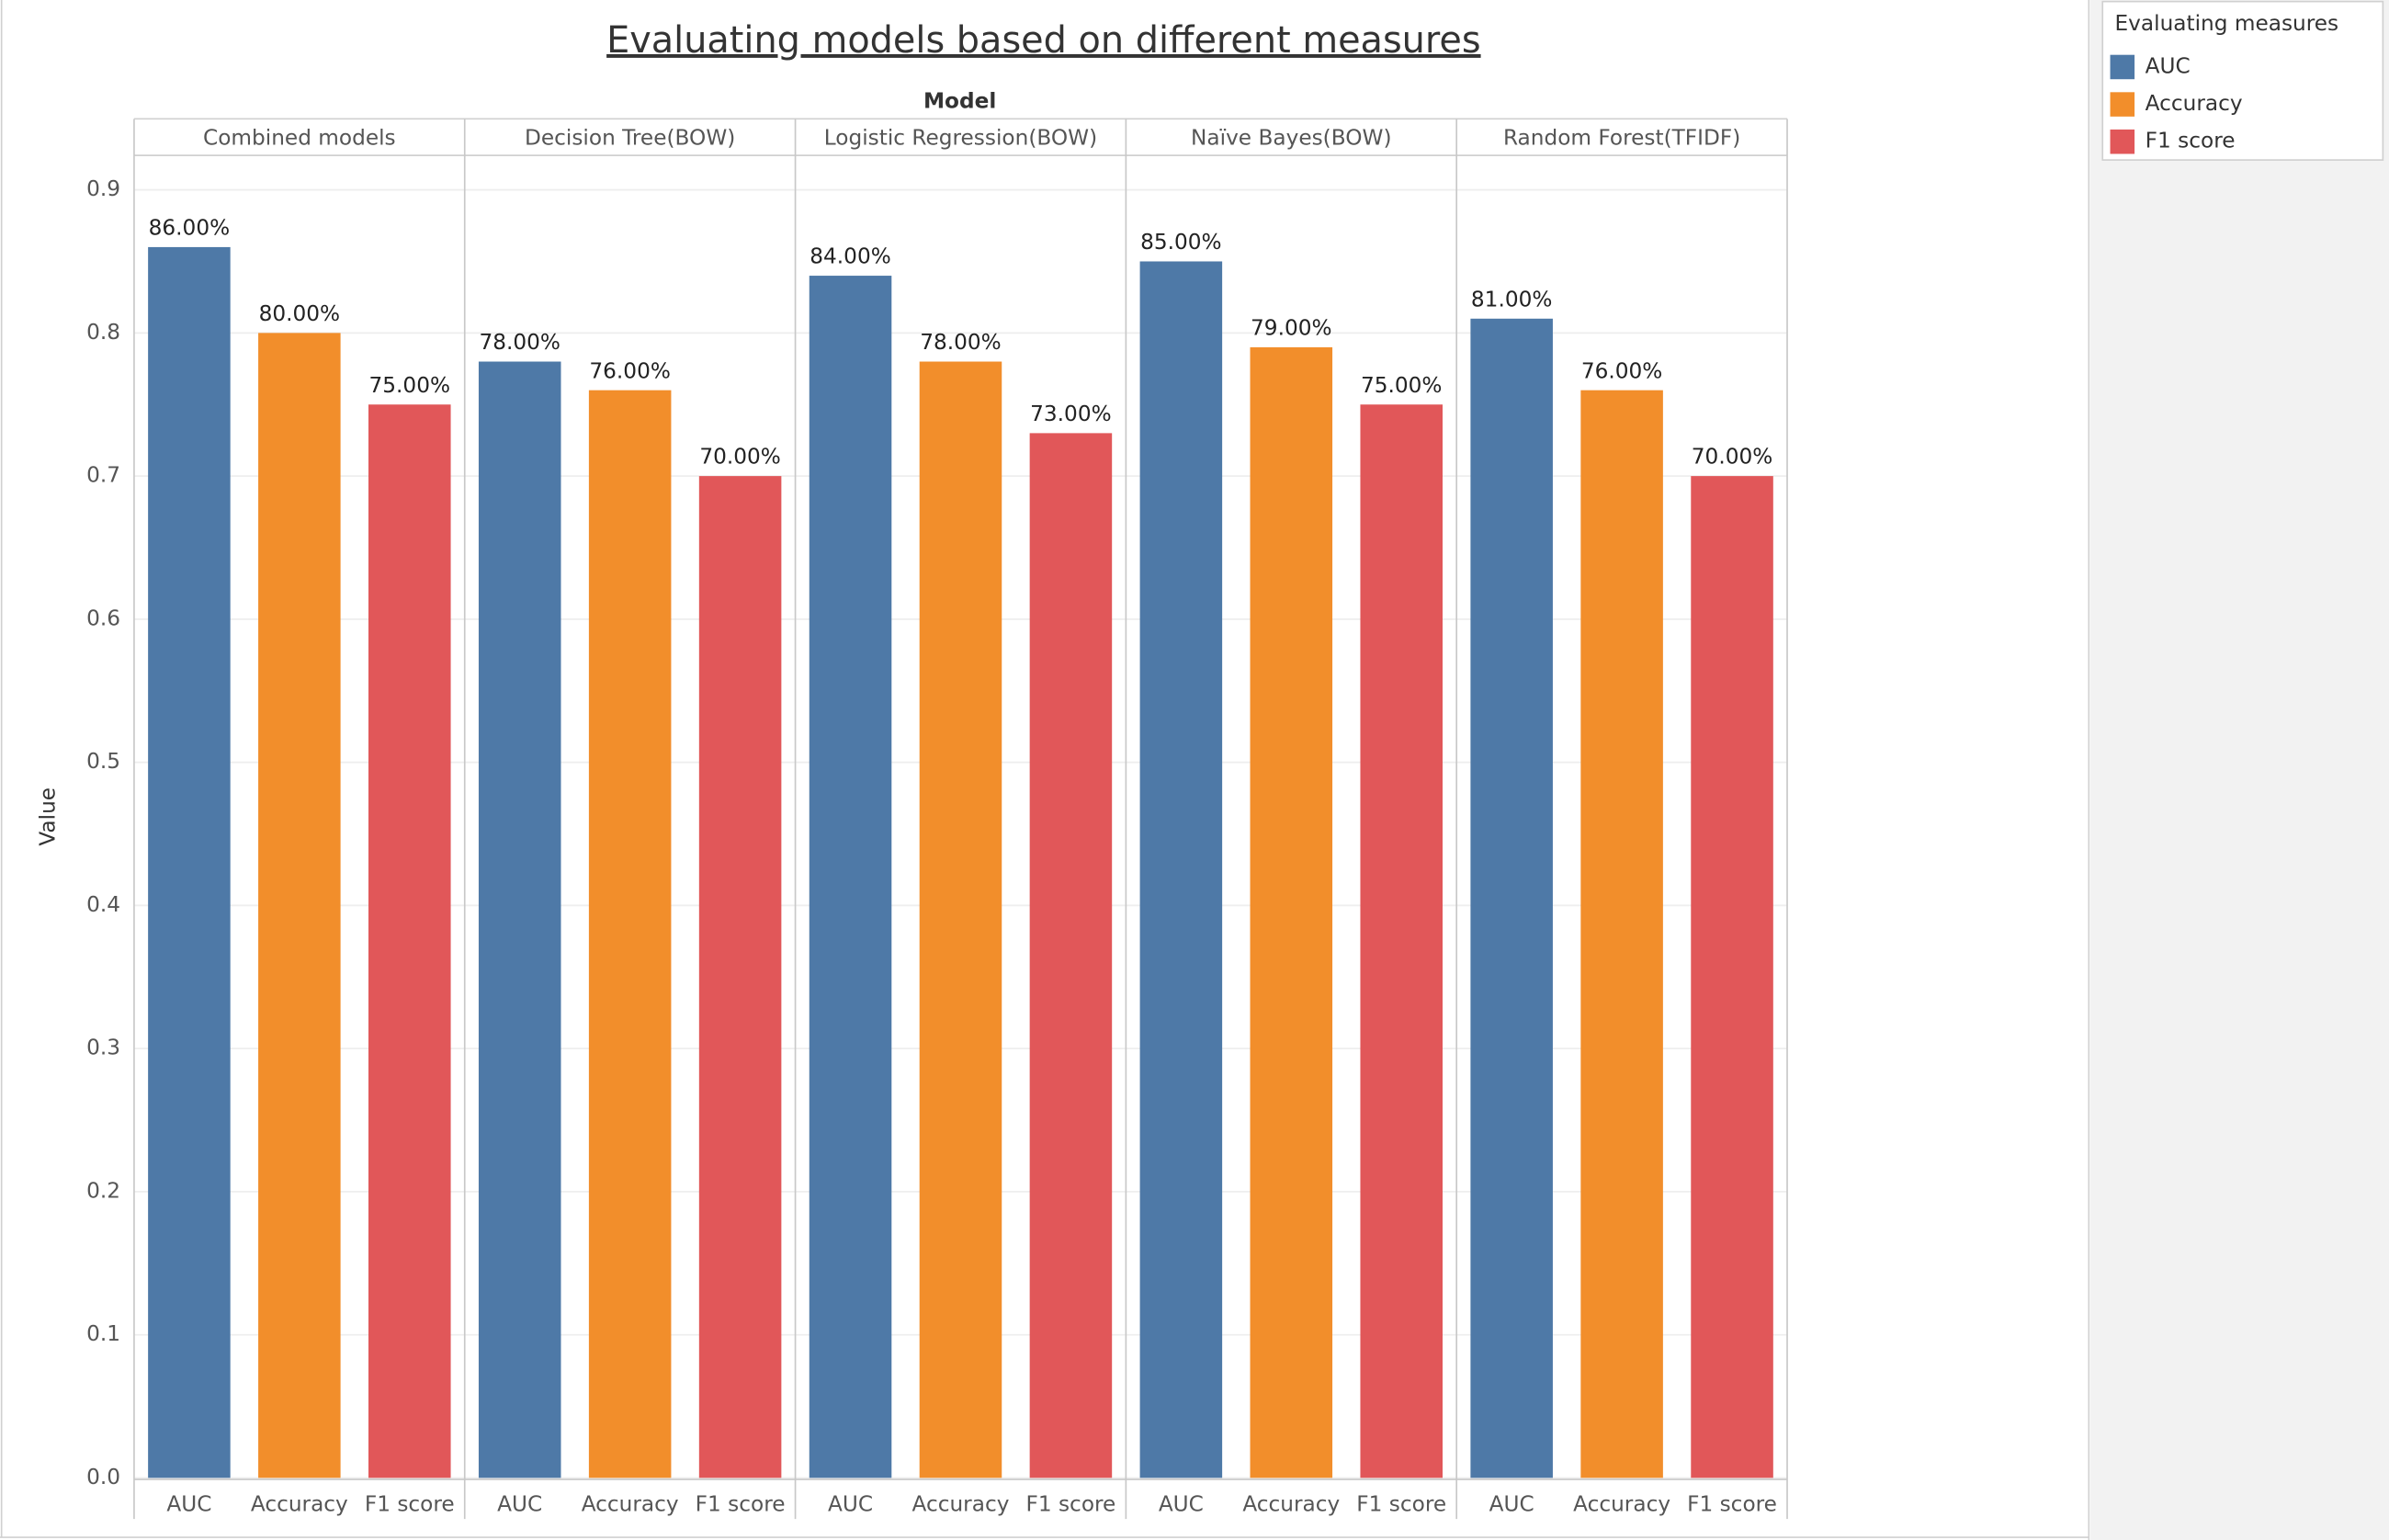  What do you see at coordinates (1070, 414) in the screenshot?
I see `value-label: 73.00%` at bounding box center [1070, 414].